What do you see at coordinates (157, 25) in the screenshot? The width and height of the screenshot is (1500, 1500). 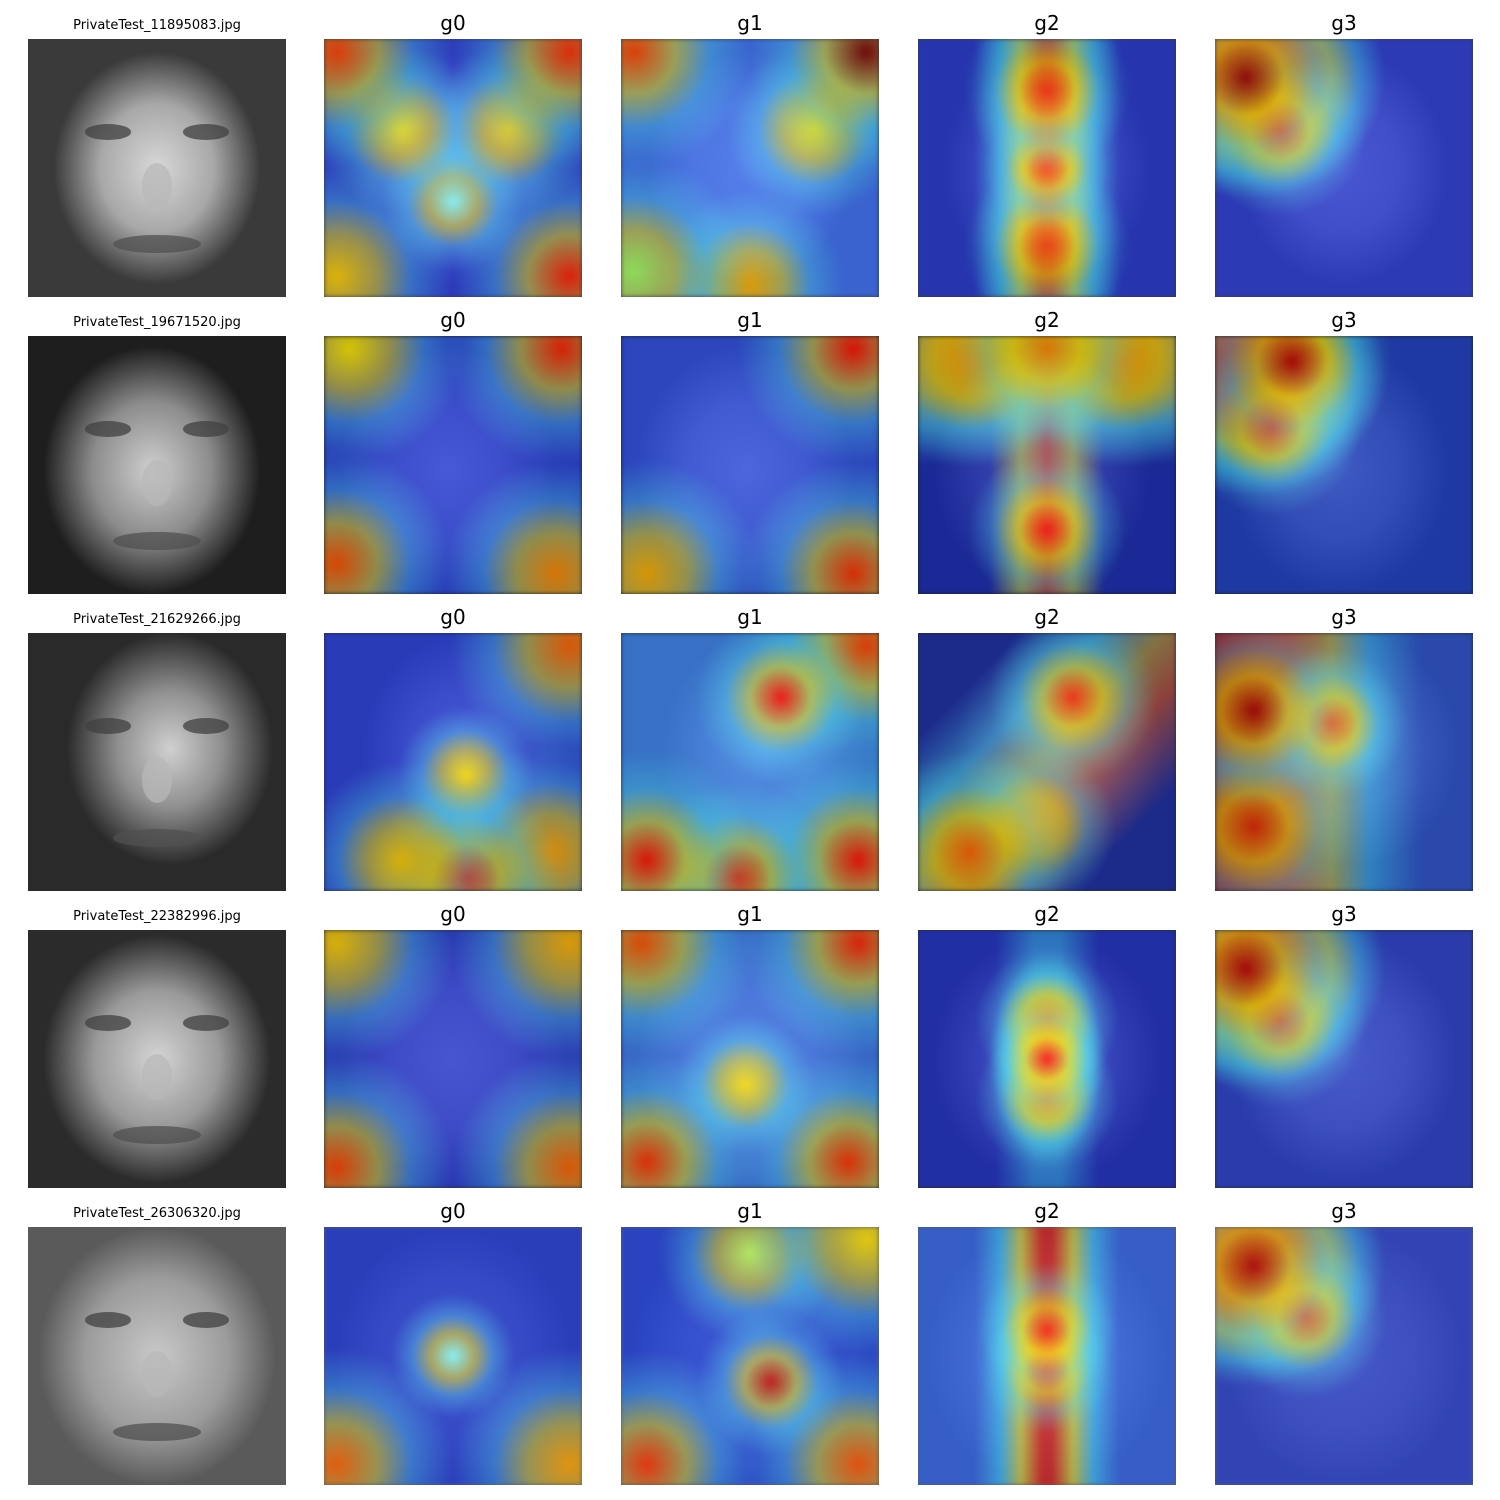 I see `image-filename: PrivateTest_11895083.jpg` at bounding box center [157, 25].